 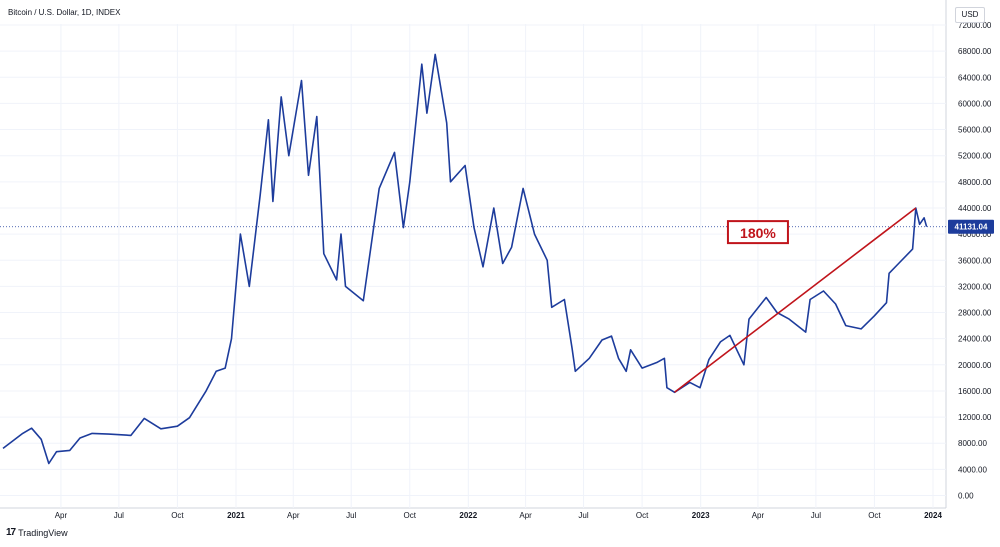 I want to click on annotation-label: 180%, so click(x=758, y=233).